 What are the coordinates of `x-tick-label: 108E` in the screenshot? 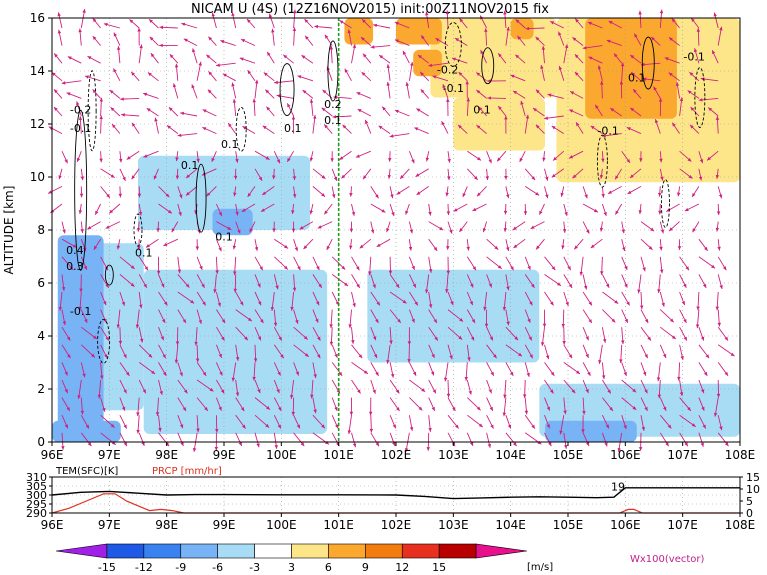 It's located at (740, 455).